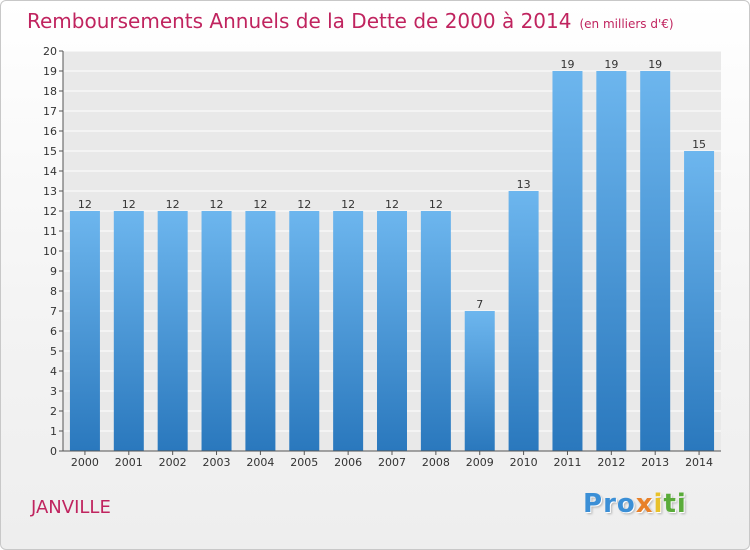 The height and width of the screenshot is (550, 750). Describe the element at coordinates (50, 231) in the screenshot. I see `y-tick-label: 11` at that location.